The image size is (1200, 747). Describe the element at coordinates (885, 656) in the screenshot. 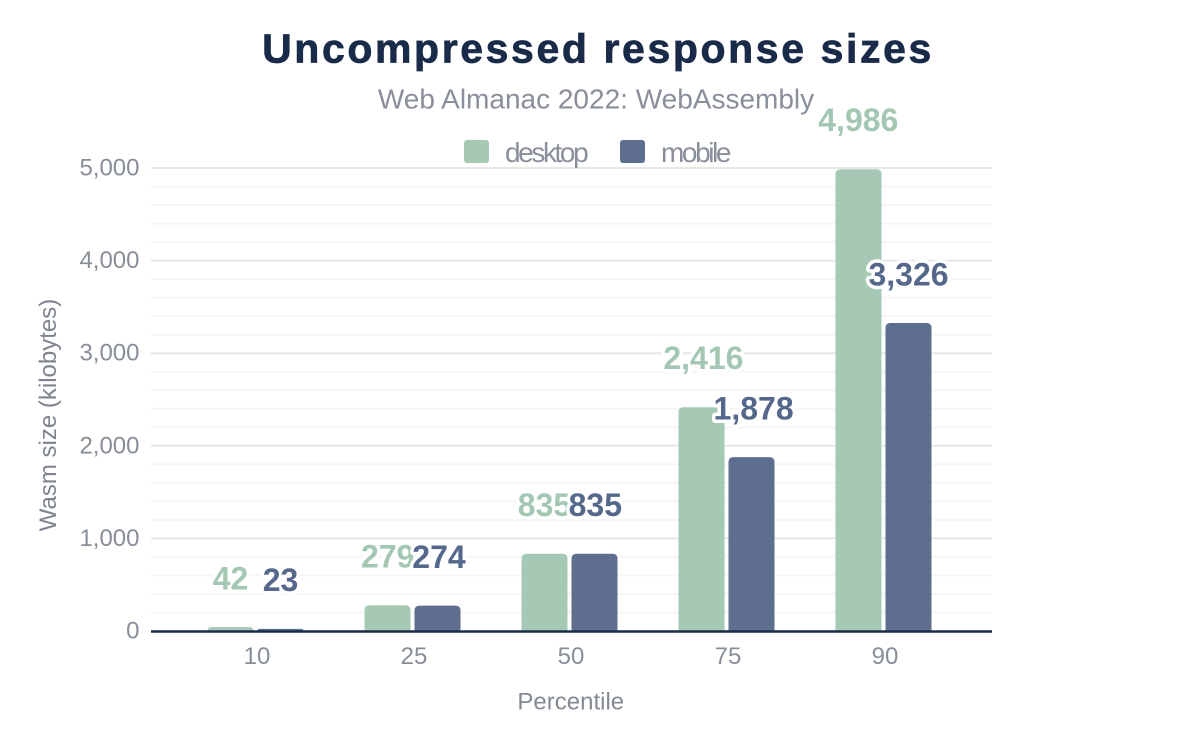

I see `svg-text: 90` at that location.